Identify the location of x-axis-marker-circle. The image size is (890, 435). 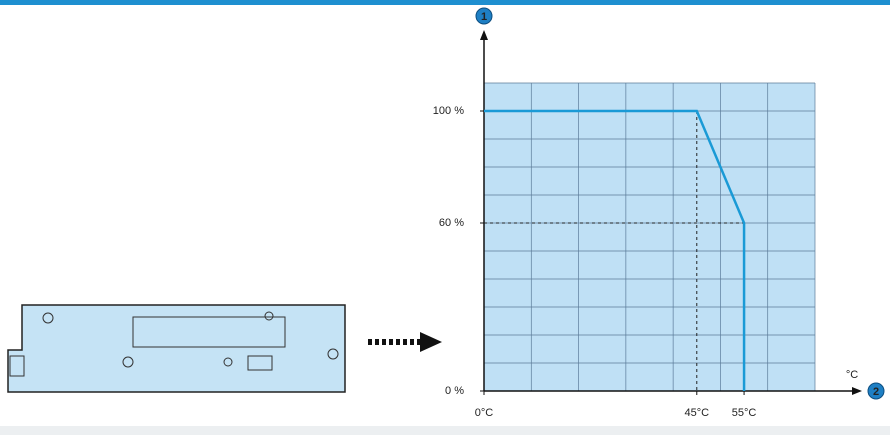
(876, 391).